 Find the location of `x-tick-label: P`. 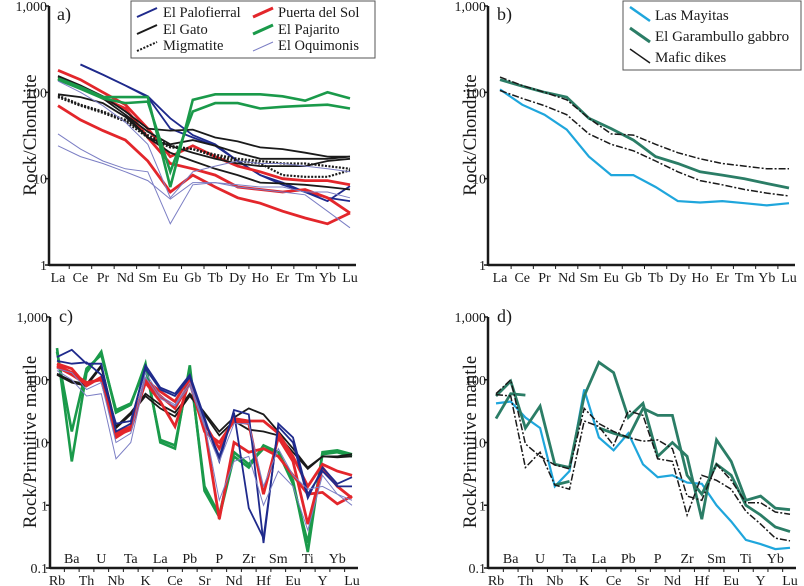

x-tick-label: P is located at coordinates (658, 559).